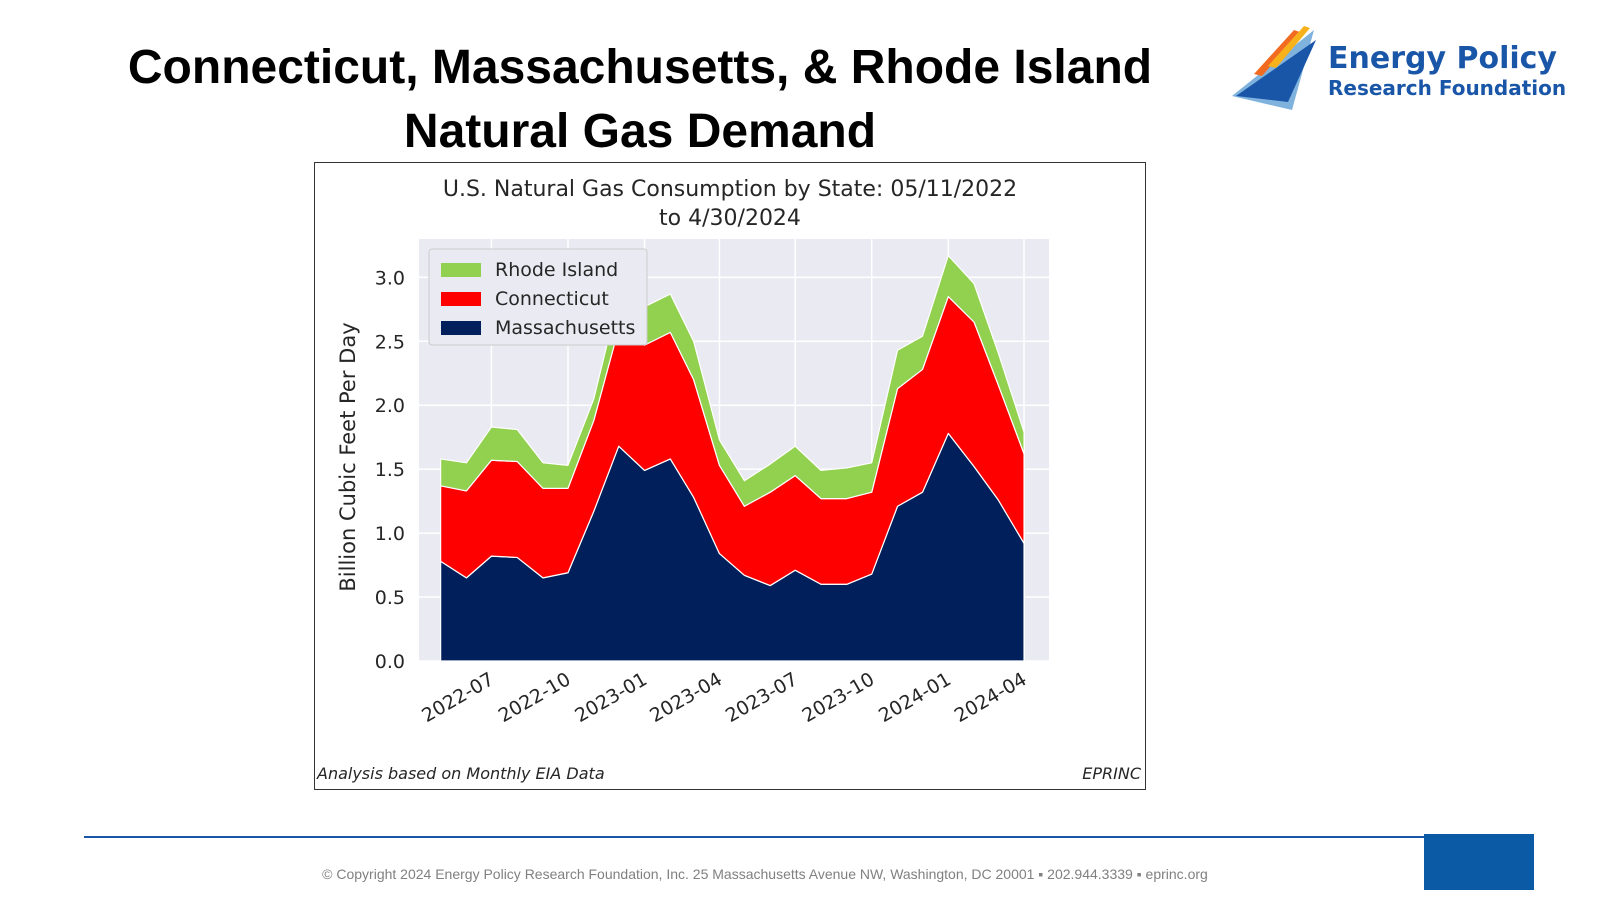 The image size is (1600, 900). Describe the element at coordinates (535, 697) in the screenshot. I see `x-tick-label: 2022-10` at that location.